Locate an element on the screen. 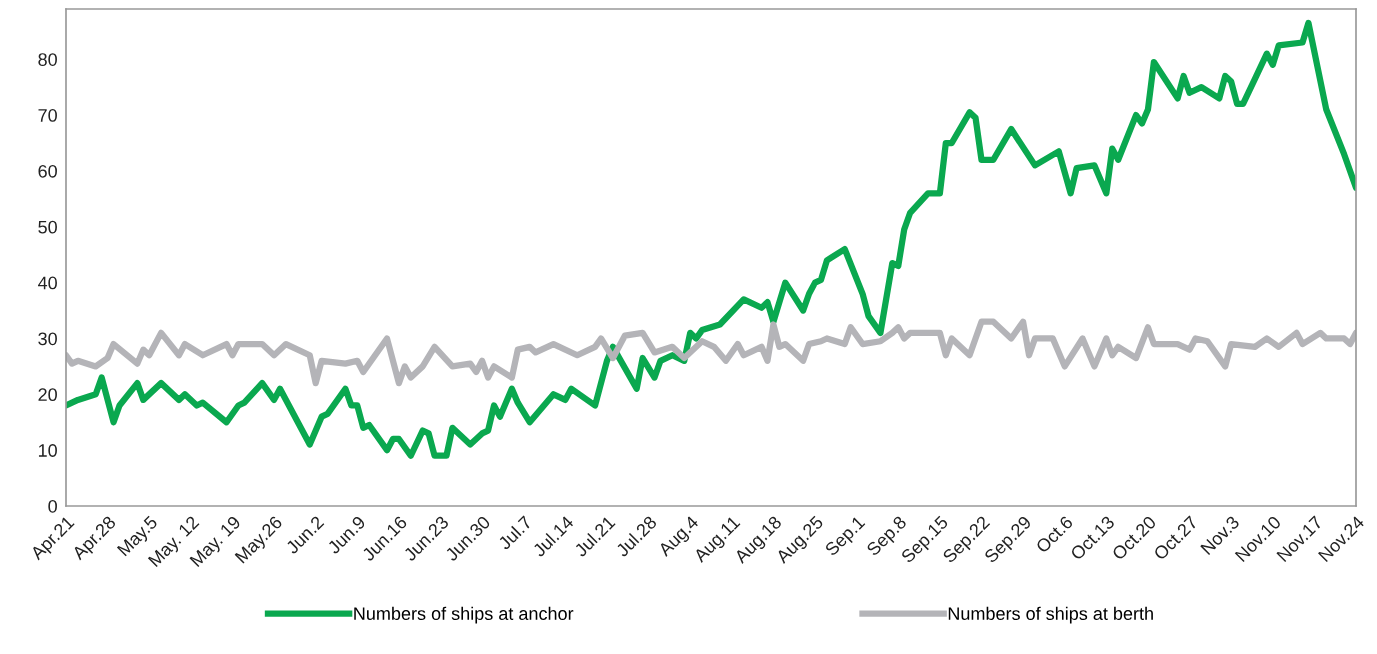 The image size is (1377, 654). y-tick-label: 30 is located at coordinates (47, 339).